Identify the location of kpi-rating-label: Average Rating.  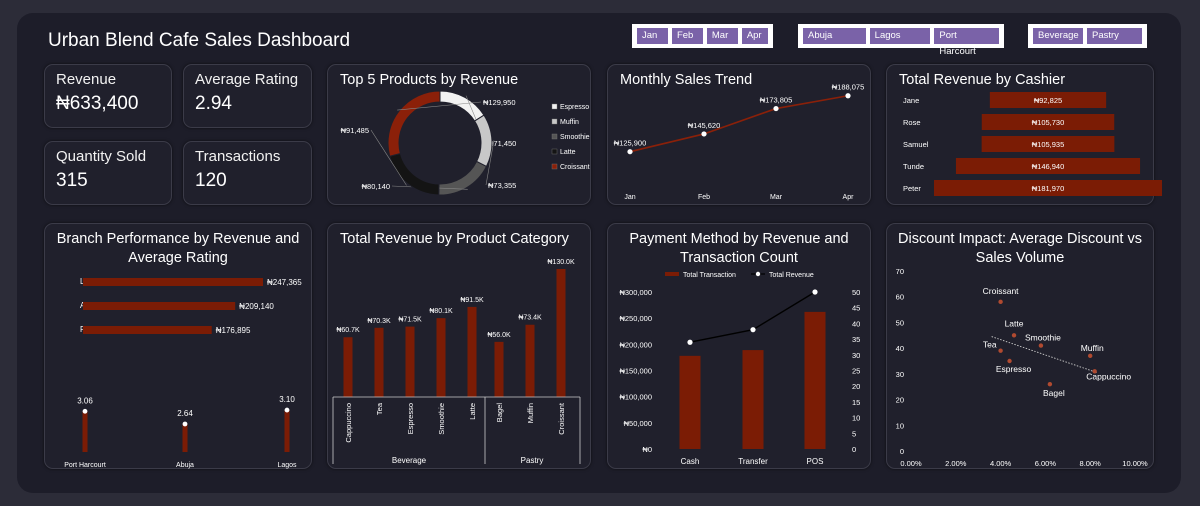
(247, 79).